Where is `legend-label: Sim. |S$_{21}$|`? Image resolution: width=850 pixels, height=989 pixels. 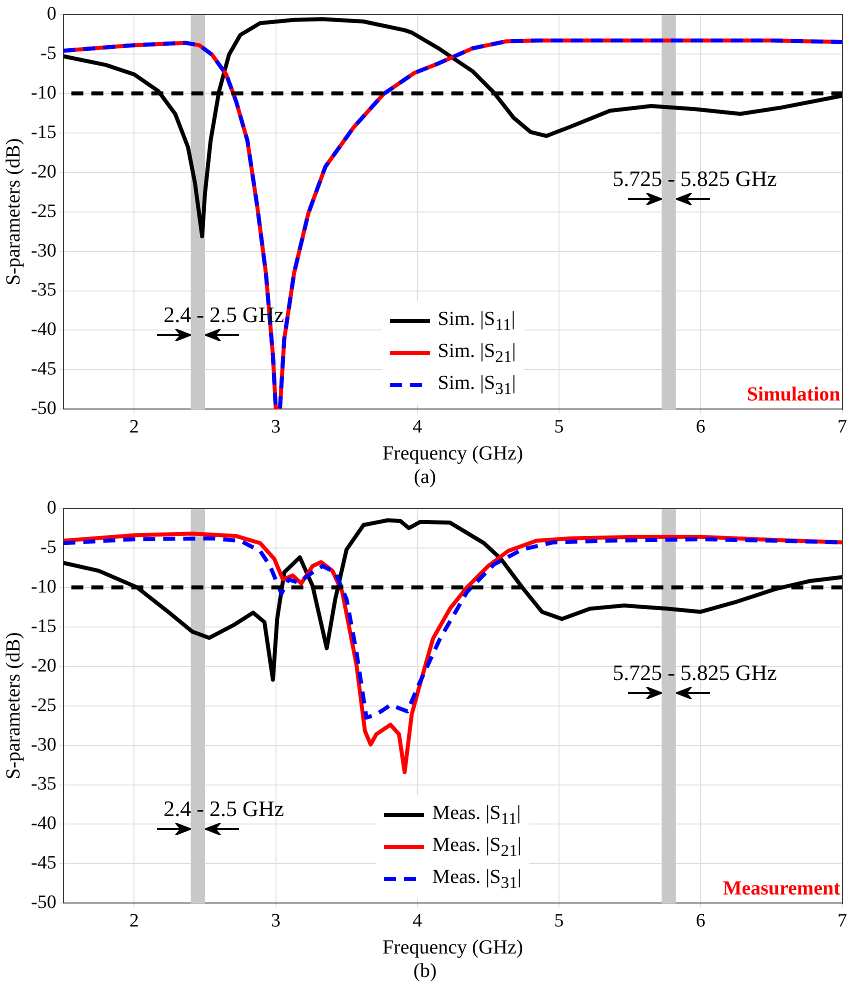
legend-label: Sim. |S$_{21}$| is located at coordinates (477, 353).